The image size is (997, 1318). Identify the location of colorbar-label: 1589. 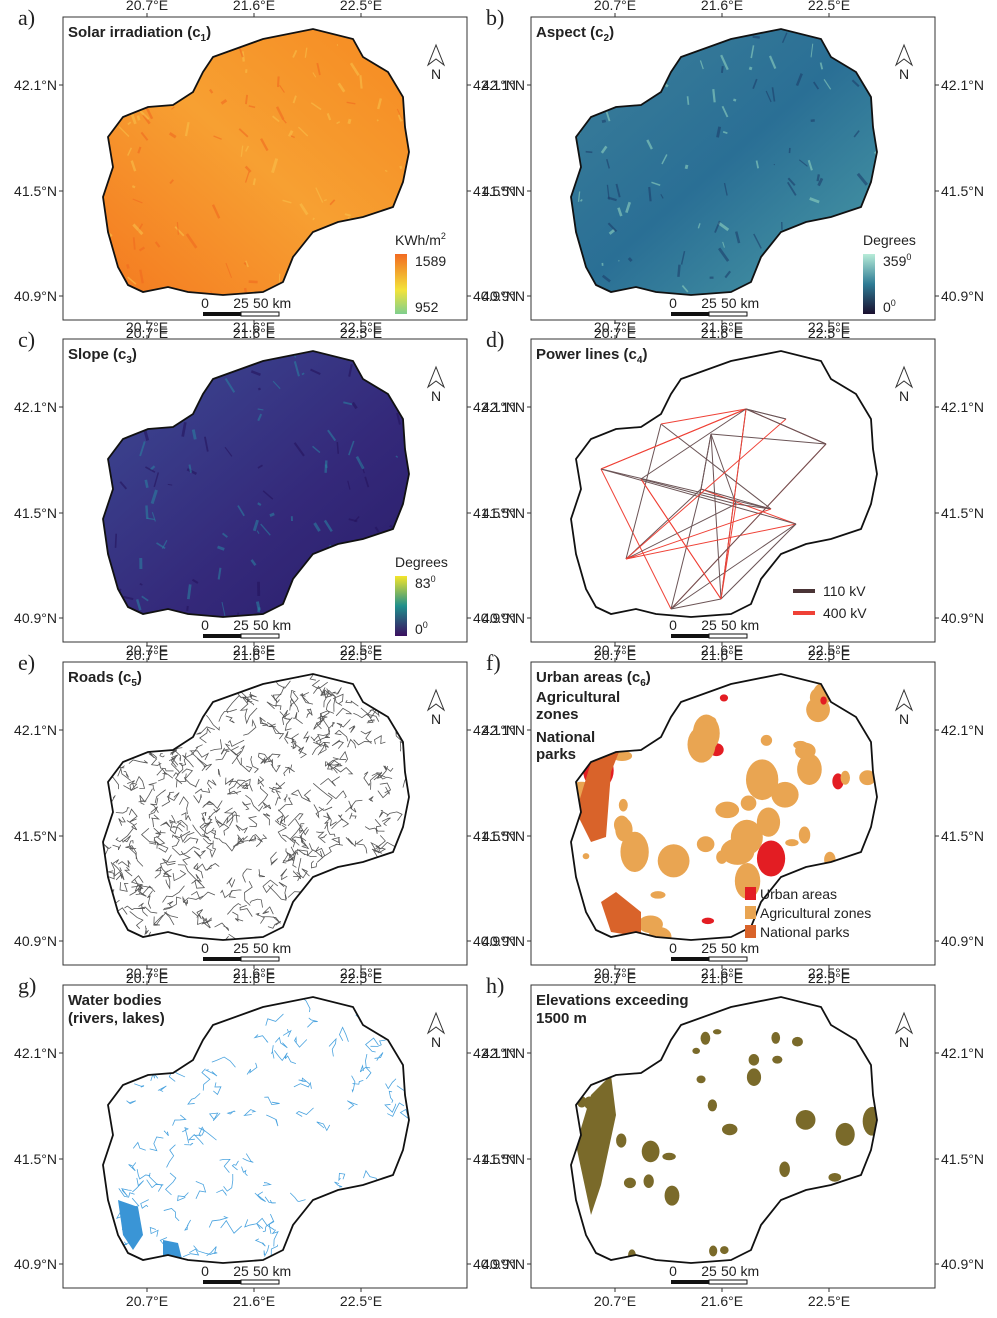
(430, 261).